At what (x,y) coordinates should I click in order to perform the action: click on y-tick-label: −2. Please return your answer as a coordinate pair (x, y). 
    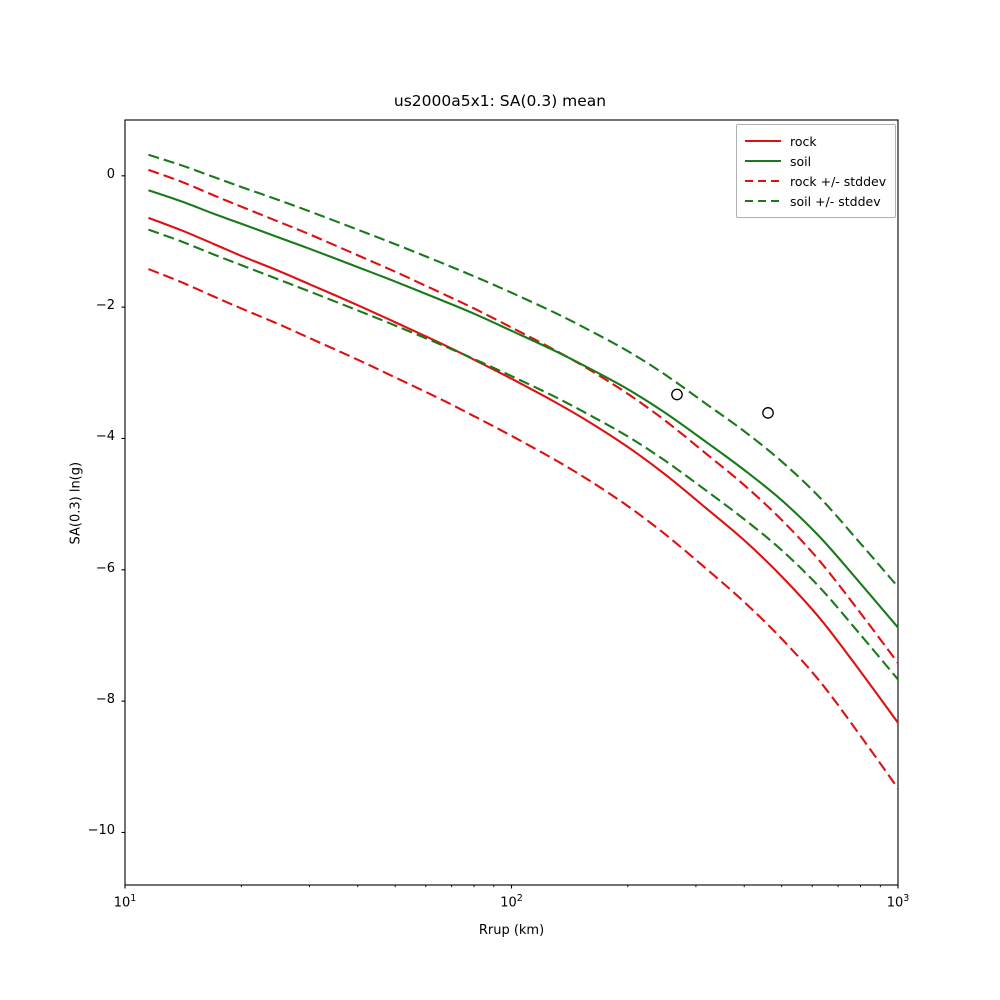
    Looking at the image, I should click on (105, 306).